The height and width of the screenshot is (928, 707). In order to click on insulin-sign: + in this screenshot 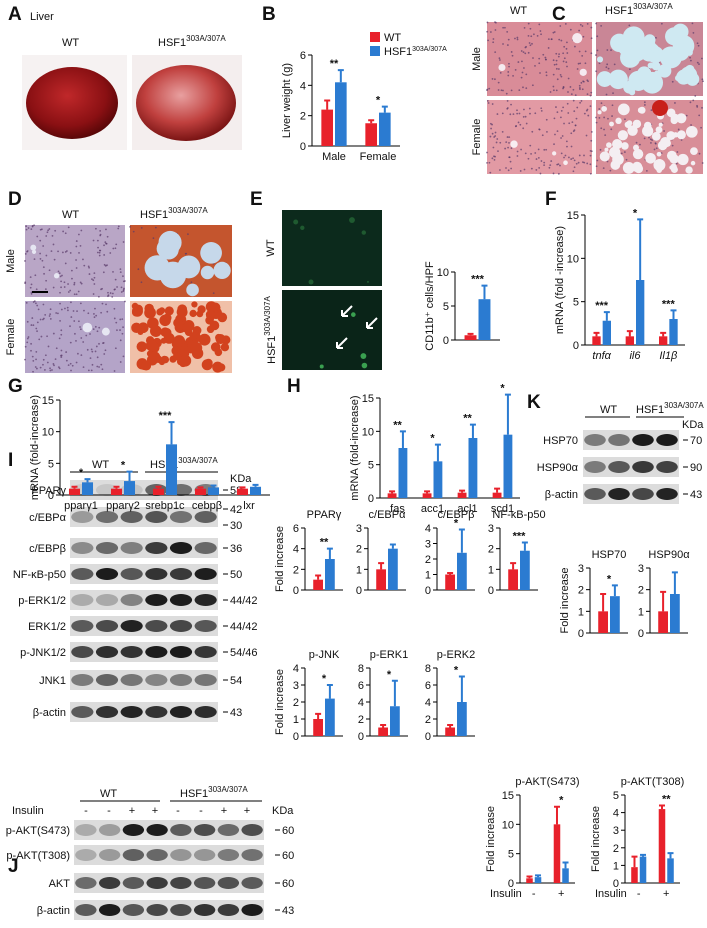, I will do `click(224, 811)`.